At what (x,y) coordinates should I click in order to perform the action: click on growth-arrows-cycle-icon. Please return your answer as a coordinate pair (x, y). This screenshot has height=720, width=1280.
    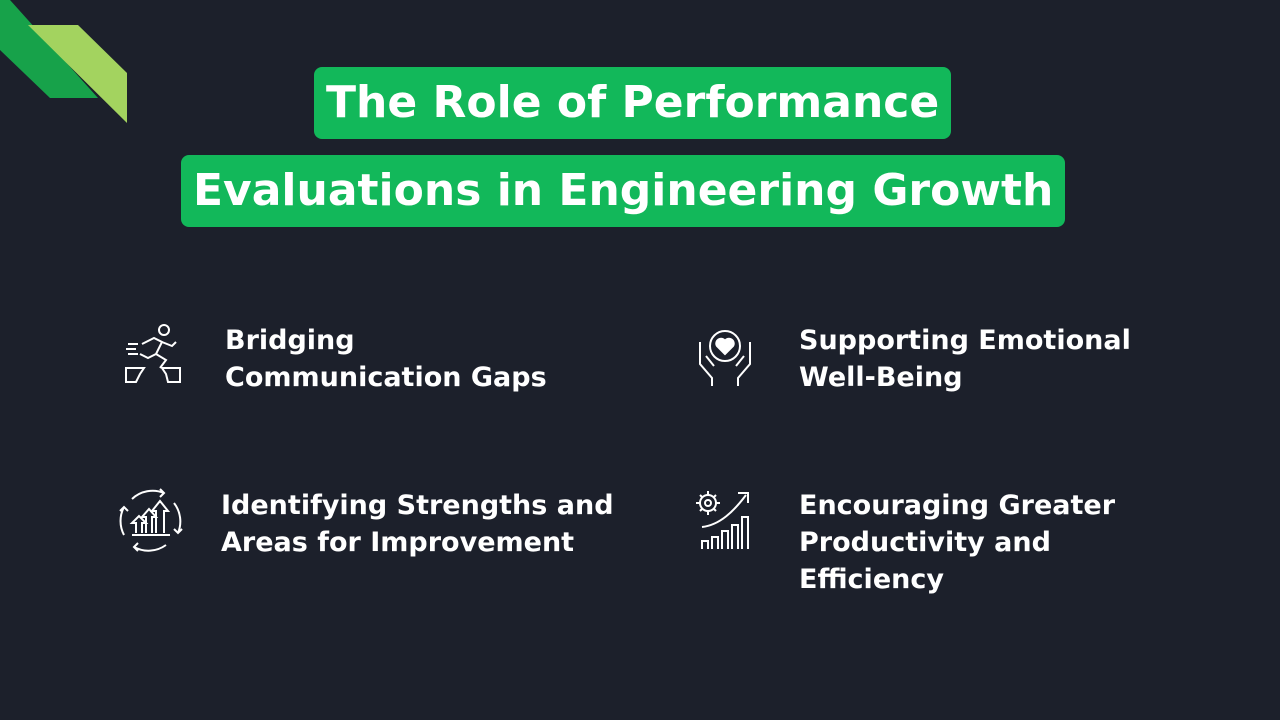
    Looking at the image, I should click on (151, 520).